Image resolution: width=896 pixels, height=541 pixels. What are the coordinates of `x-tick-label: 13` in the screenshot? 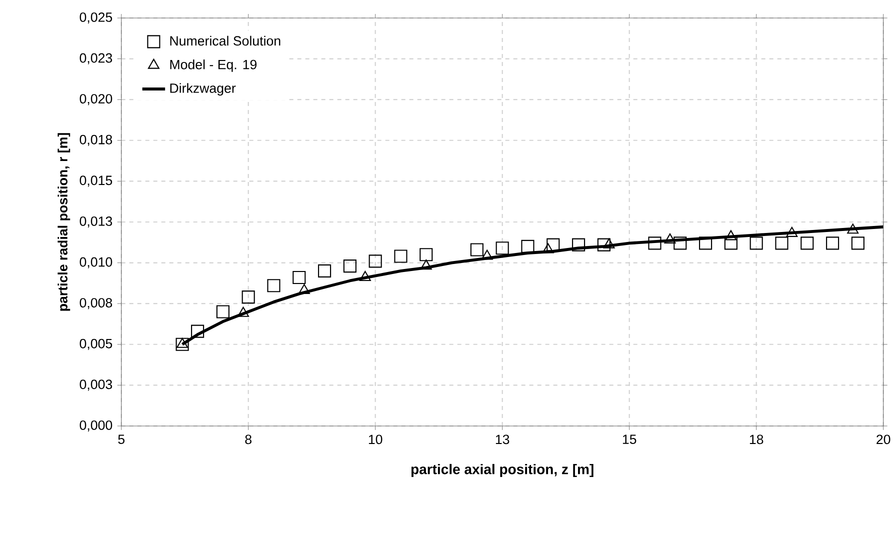 It's located at (503, 439).